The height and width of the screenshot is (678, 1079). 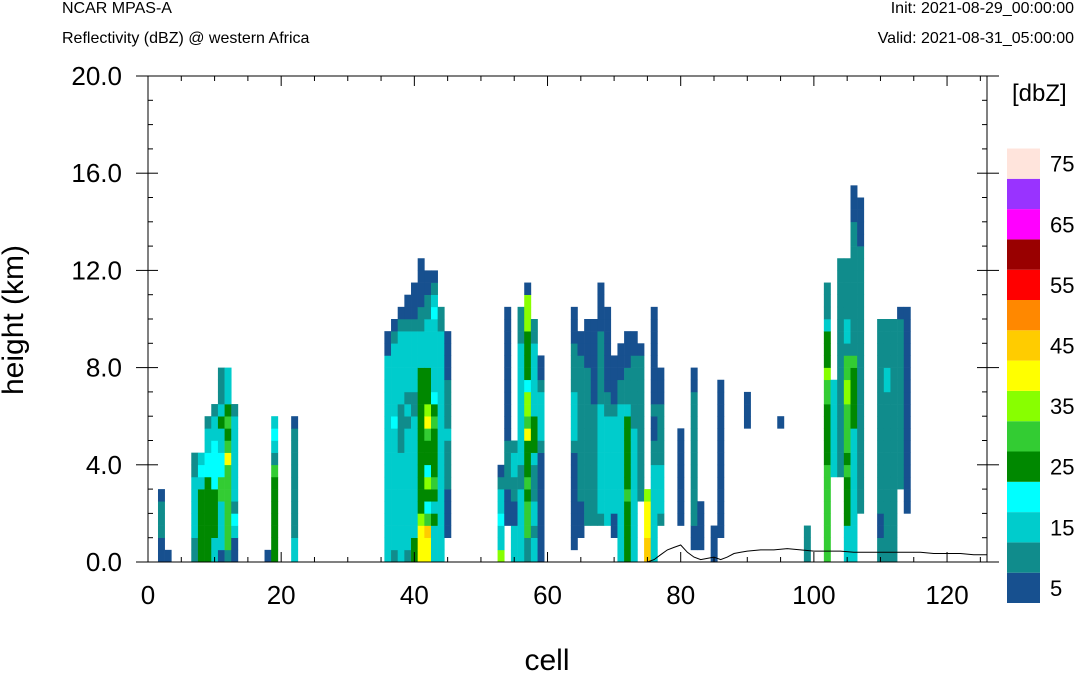 I want to click on colorbar-label: 35, so click(x=1062, y=406).